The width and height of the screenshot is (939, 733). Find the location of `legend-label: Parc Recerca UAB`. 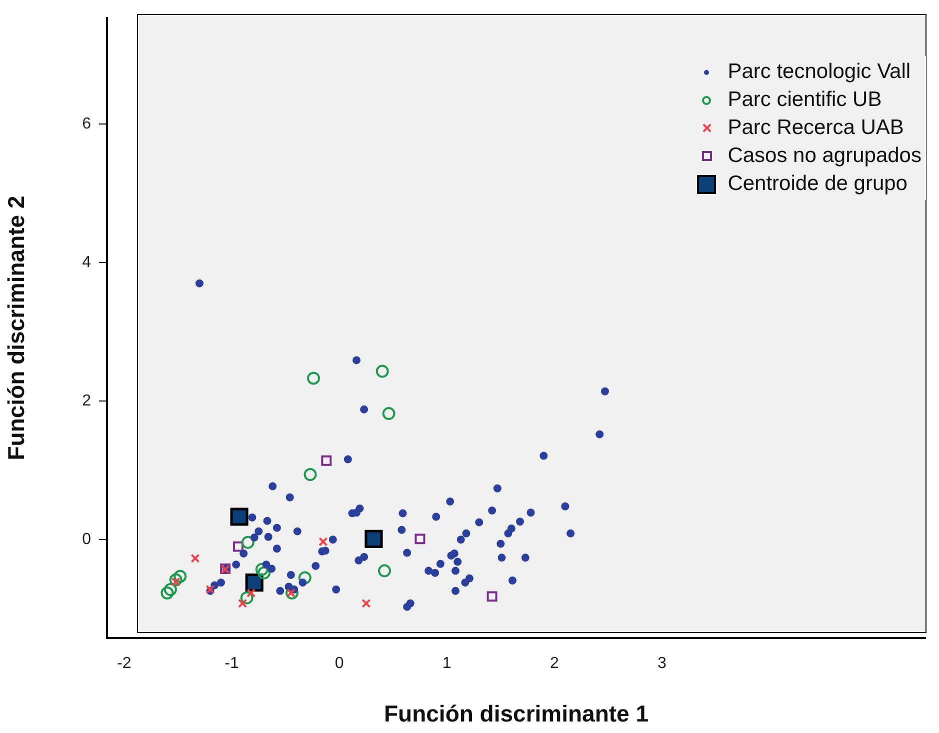

legend-label: Parc Recerca UAB is located at coordinates (816, 128).